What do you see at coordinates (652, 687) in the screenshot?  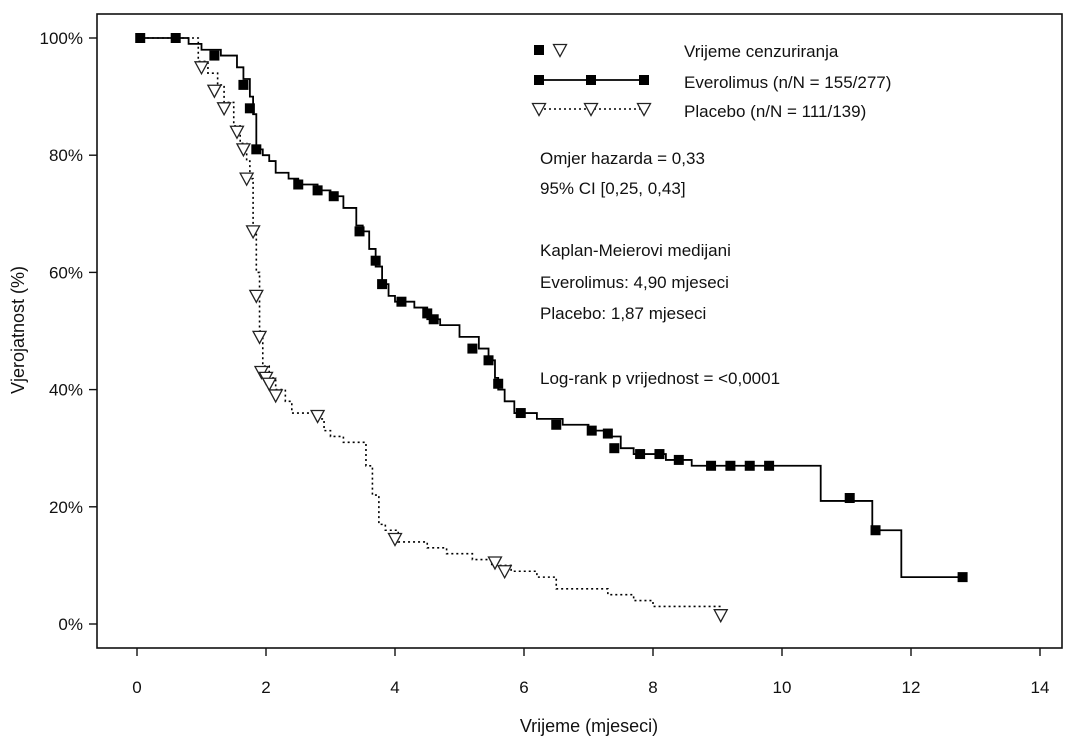 I see `x-tick-label: 8` at bounding box center [652, 687].